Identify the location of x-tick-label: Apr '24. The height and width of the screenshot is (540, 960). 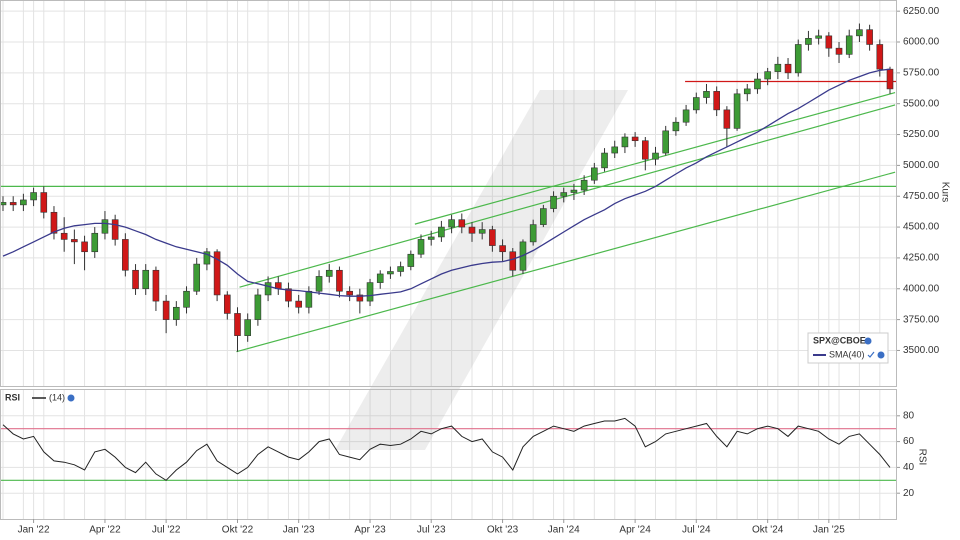
(635, 530).